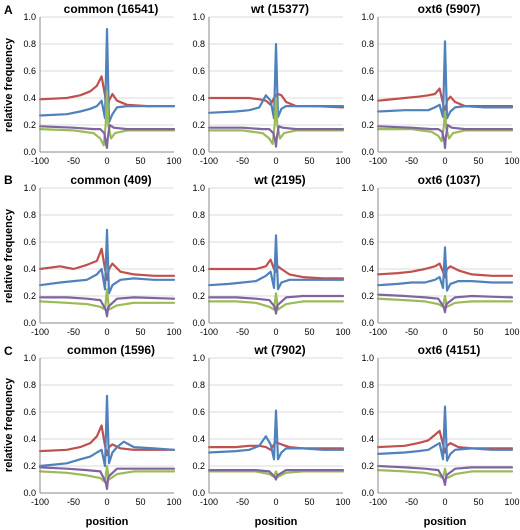 The height and width of the screenshot is (530, 520). I want to click on panel-title: oxt6 (1037), so click(449, 180).